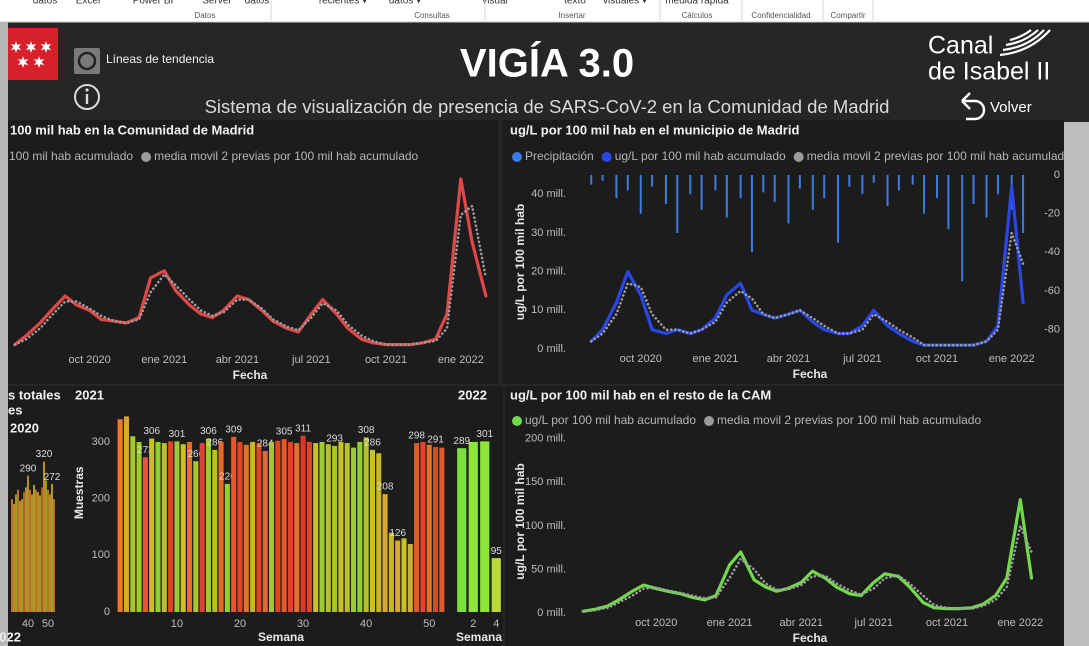  What do you see at coordinates (1011, 107) in the screenshot?
I see `back-link: Volver` at bounding box center [1011, 107].